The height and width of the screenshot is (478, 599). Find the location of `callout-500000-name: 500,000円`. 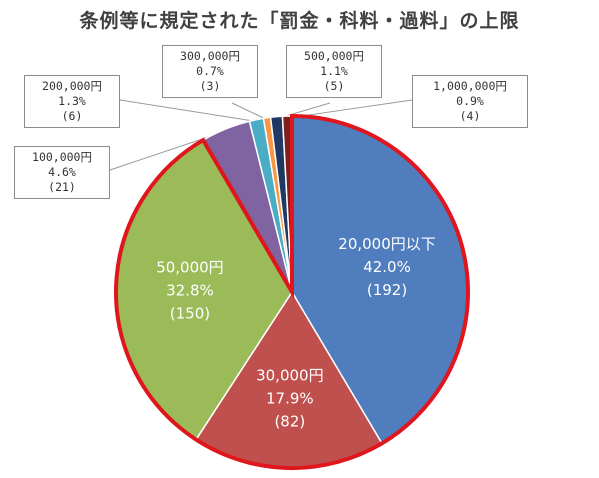

callout-500000-name: 500,000円 is located at coordinates (334, 56).